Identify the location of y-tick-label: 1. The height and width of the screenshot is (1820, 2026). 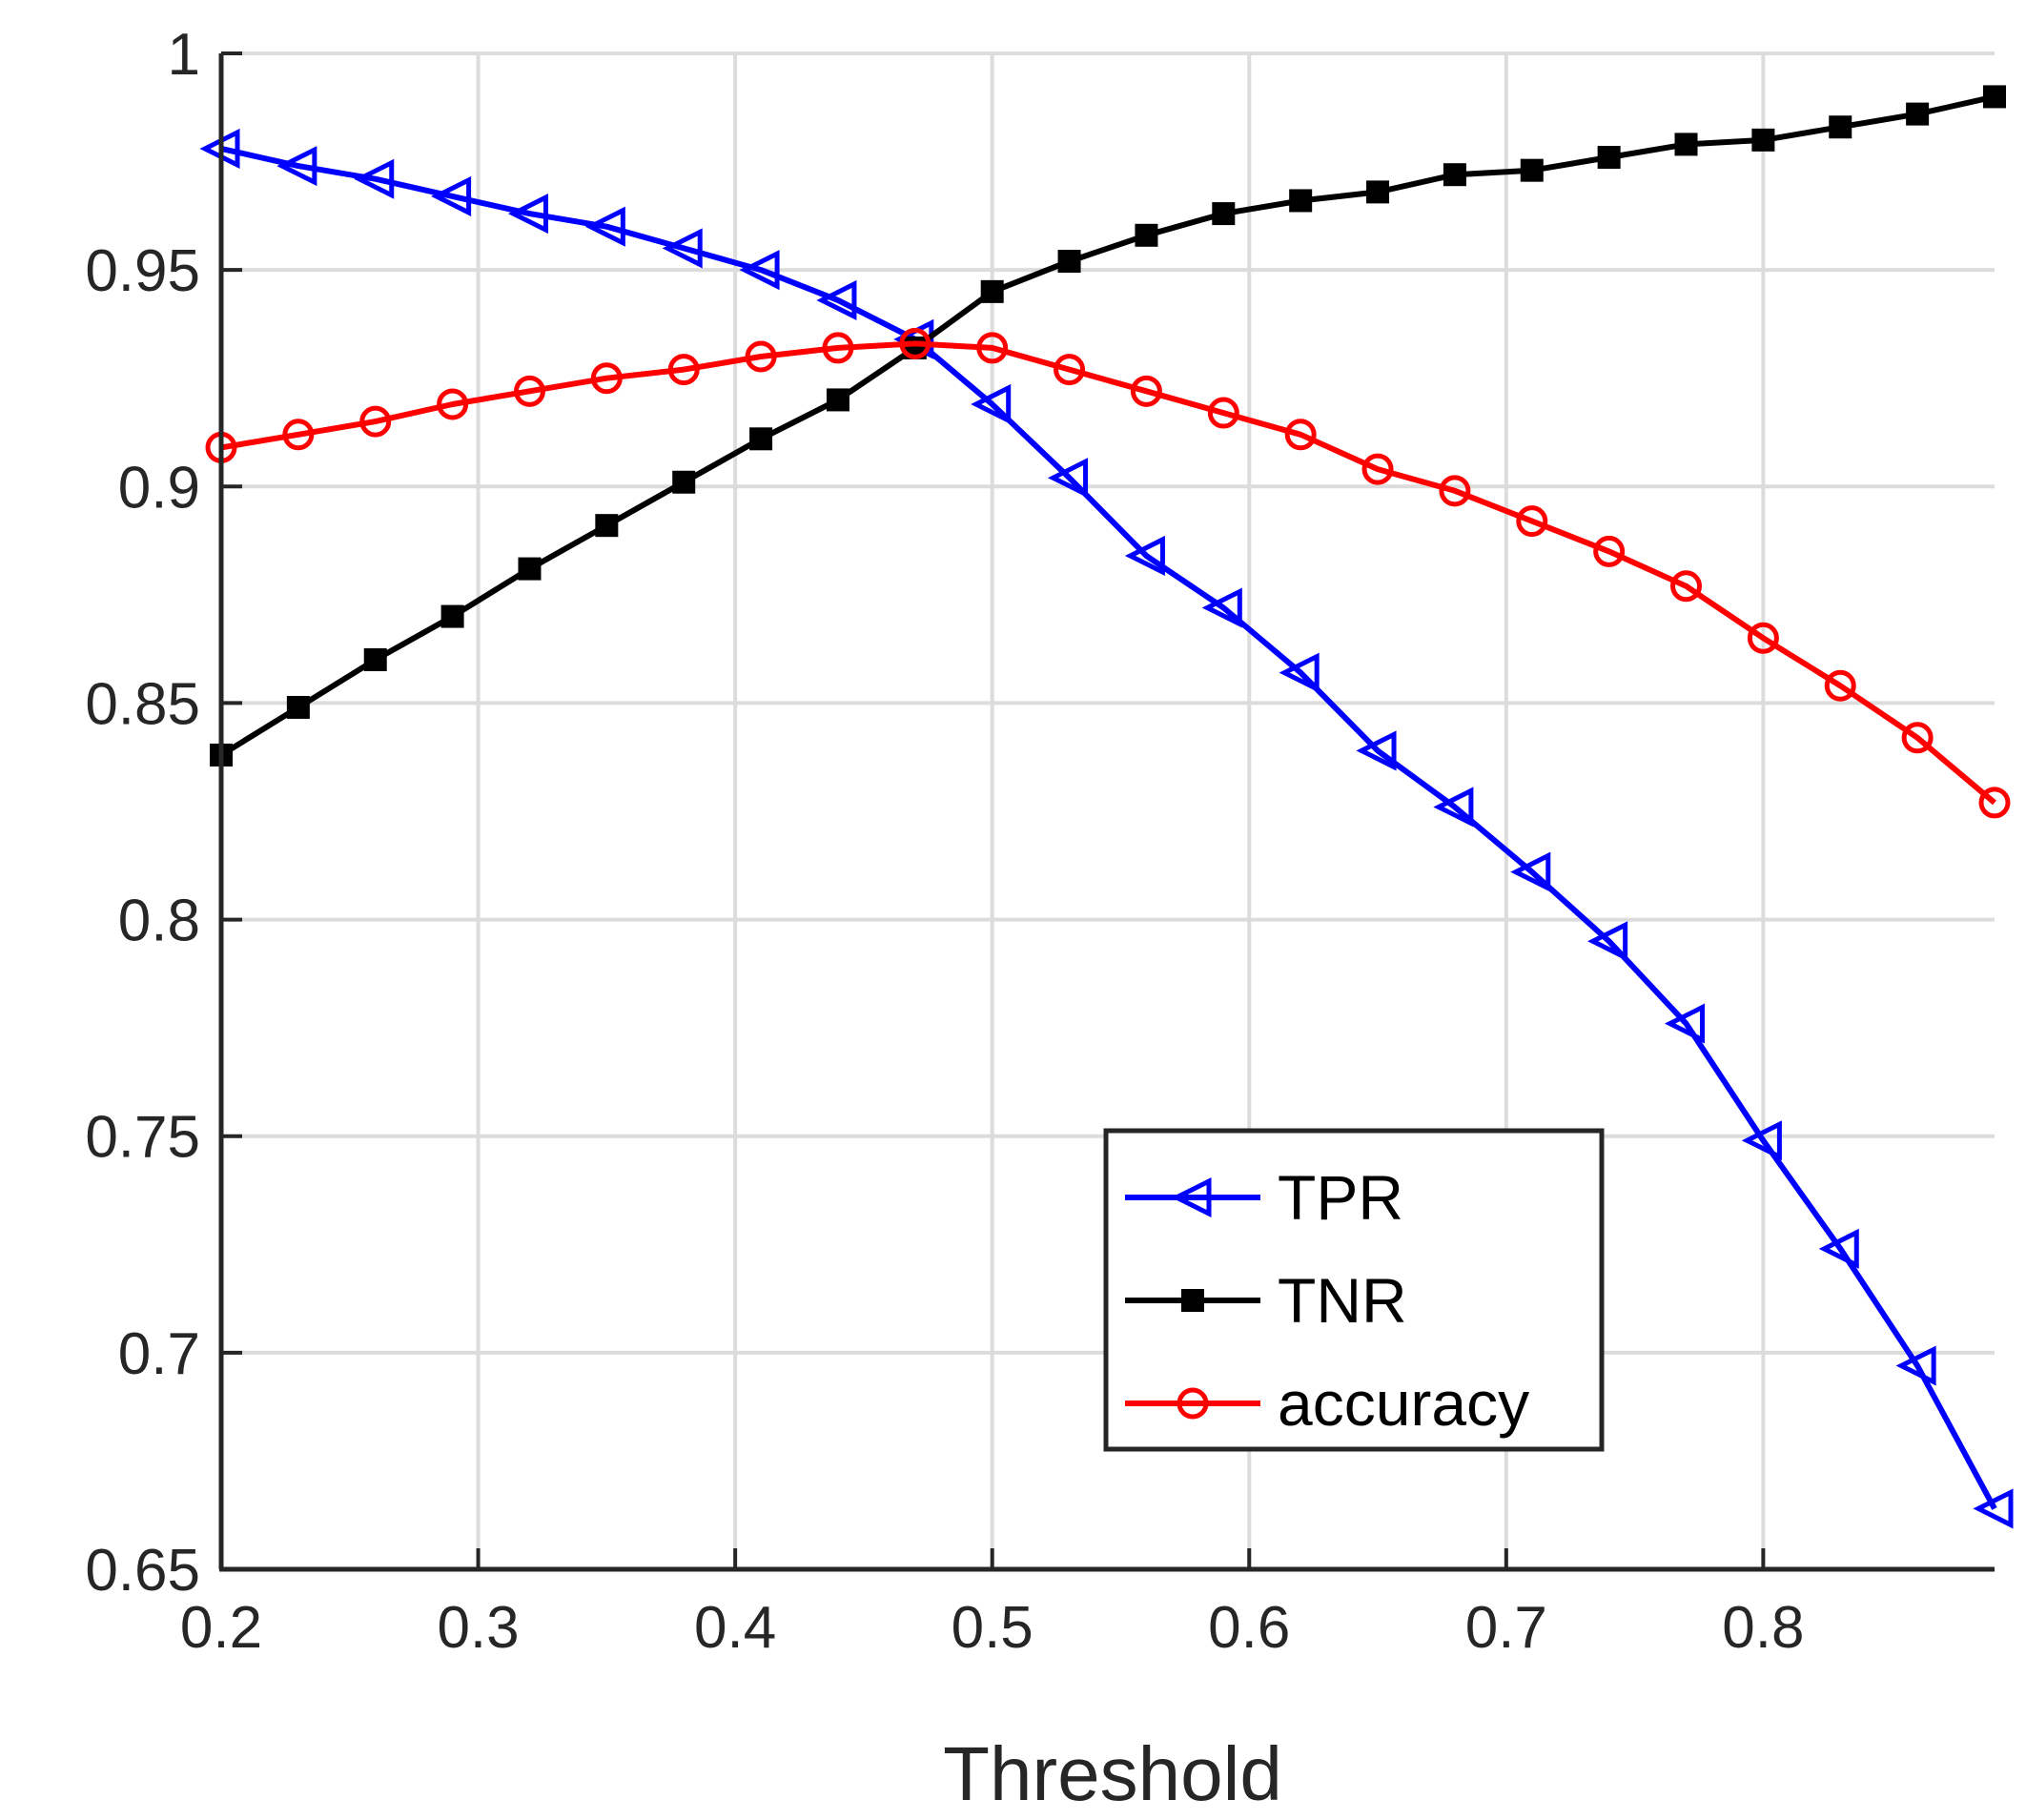
(184, 55).